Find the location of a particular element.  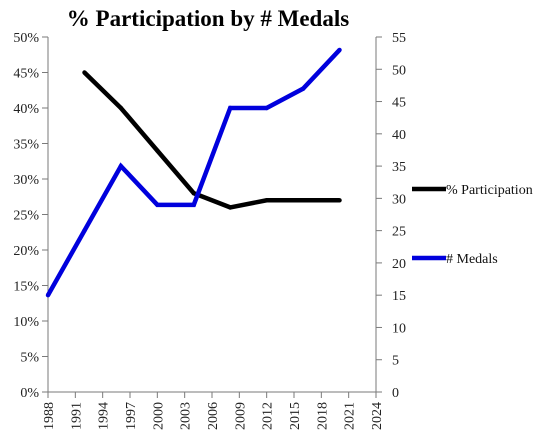

y-left-tick-label: 25% is located at coordinates (26, 216).